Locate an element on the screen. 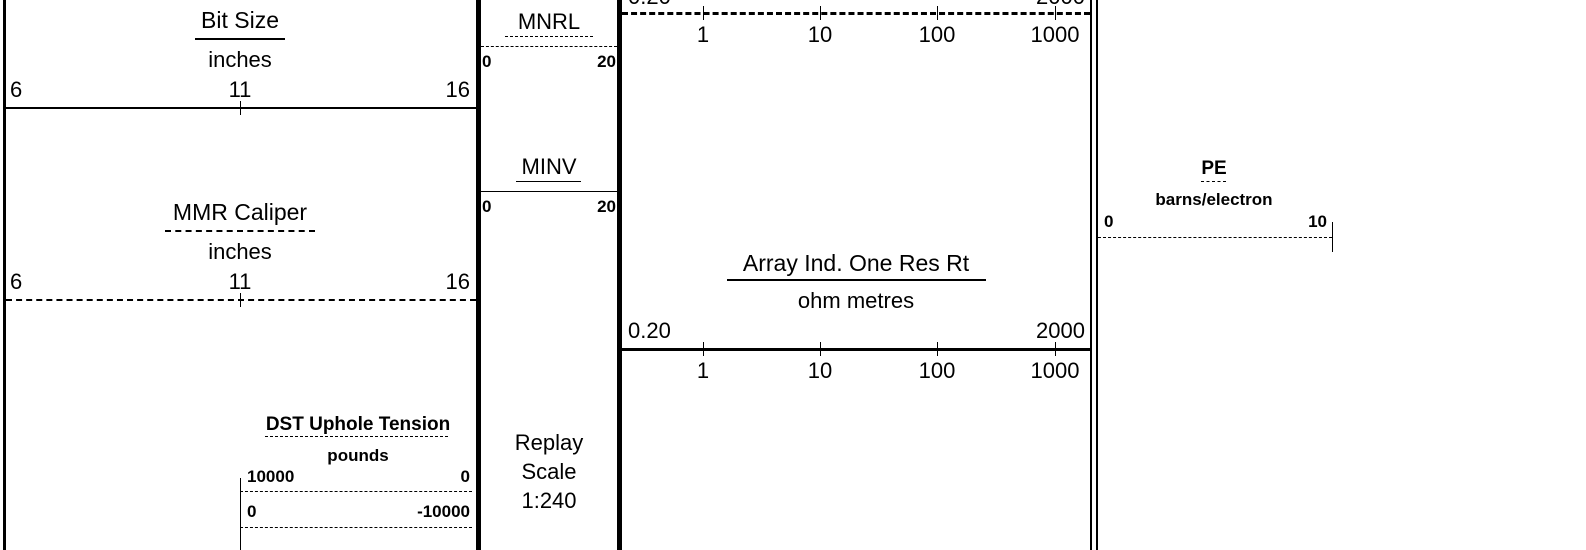  mmr-caliper-mid-tick is located at coordinates (240, 300).